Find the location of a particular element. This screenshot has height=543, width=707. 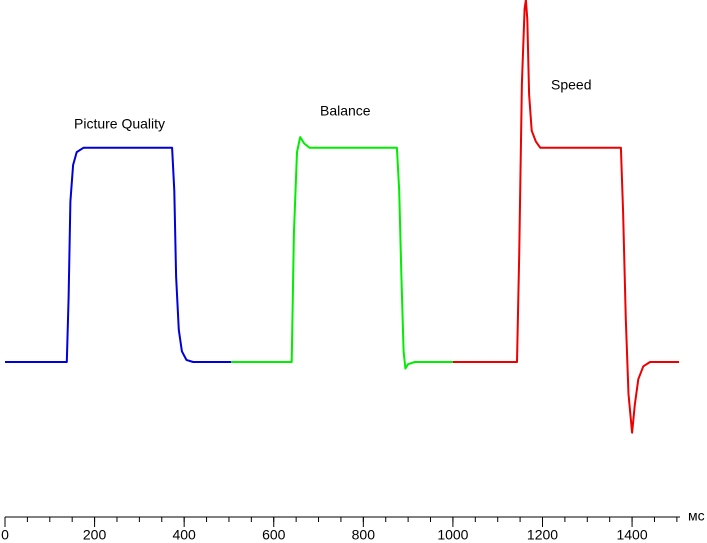

x-tick-label: 200 is located at coordinates (95, 535).